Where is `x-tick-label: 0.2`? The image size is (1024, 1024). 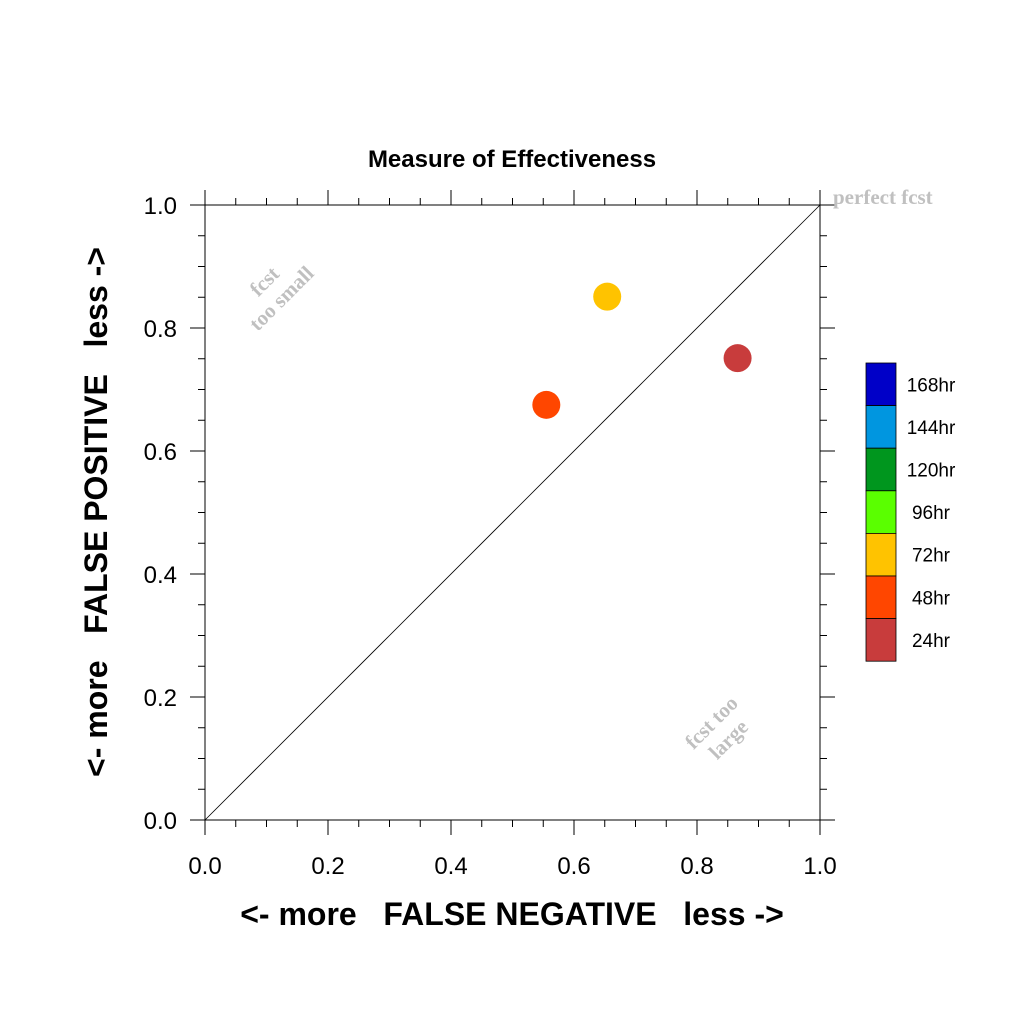 x-tick-label: 0.2 is located at coordinates (327, 866).